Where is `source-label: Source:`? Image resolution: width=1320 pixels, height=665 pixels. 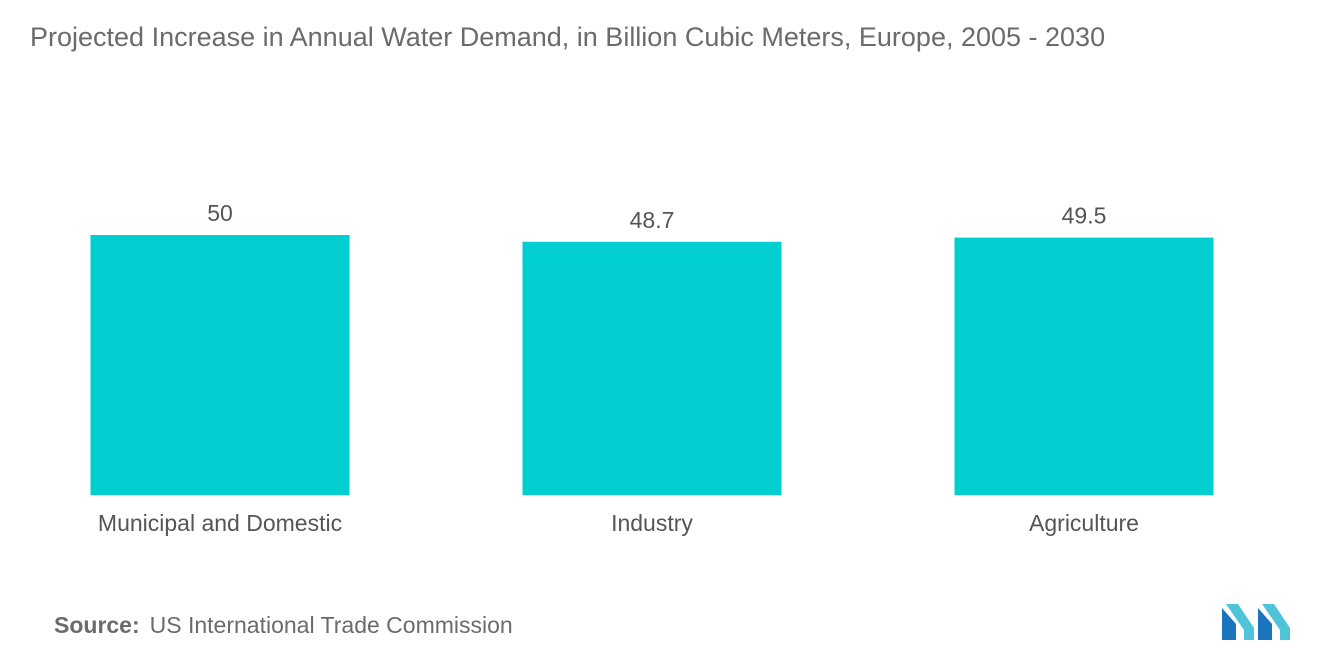 source-label: Source: is located at coordinates (97, 625).